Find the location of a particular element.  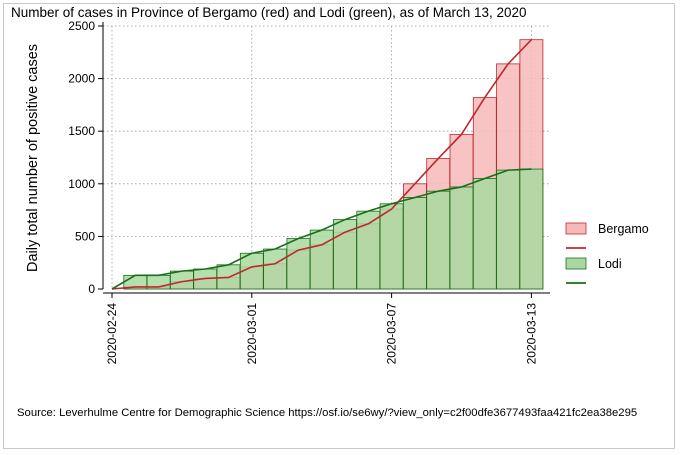

y-tick-label: 1000 is located at coordinates (81, 184).